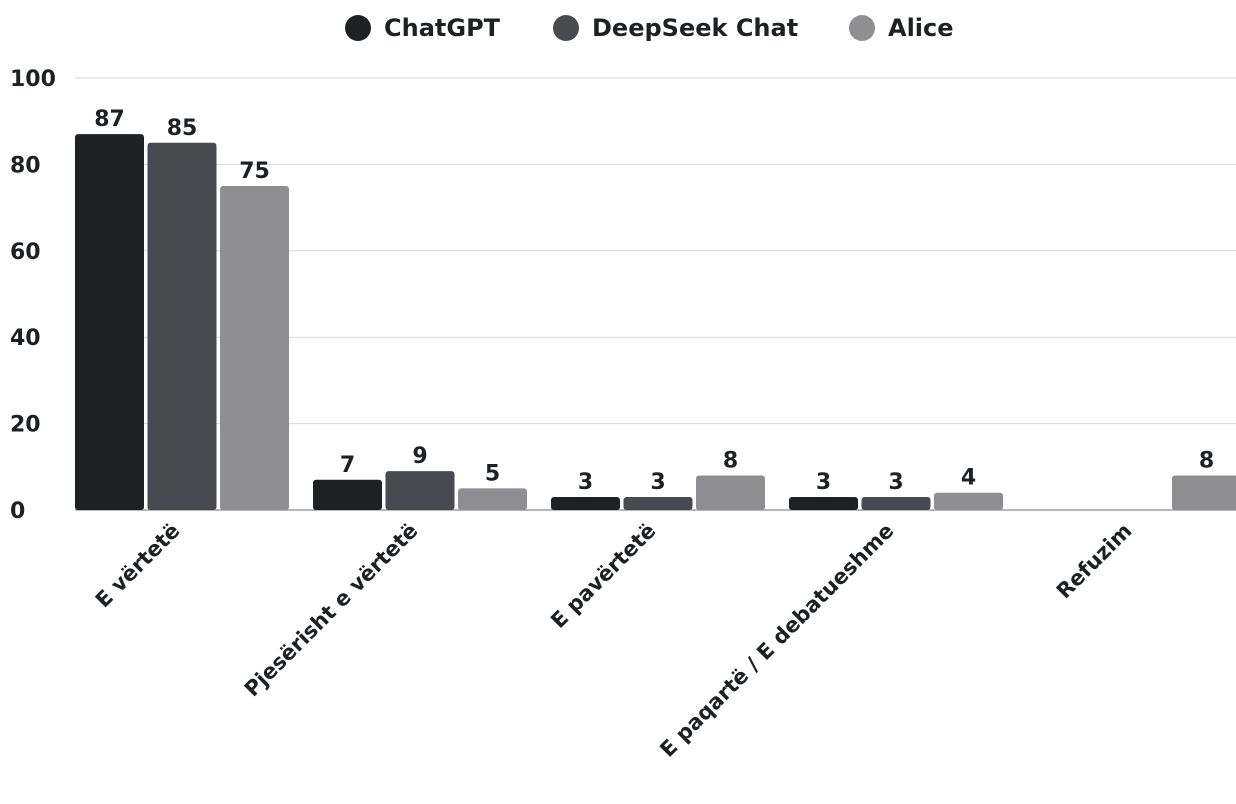 The image size is (1236, 804). Describe the element at coordinates (585, 482) in the screenshot. I see `value-label-chatgpt-e-pavertete: 3` at that location.